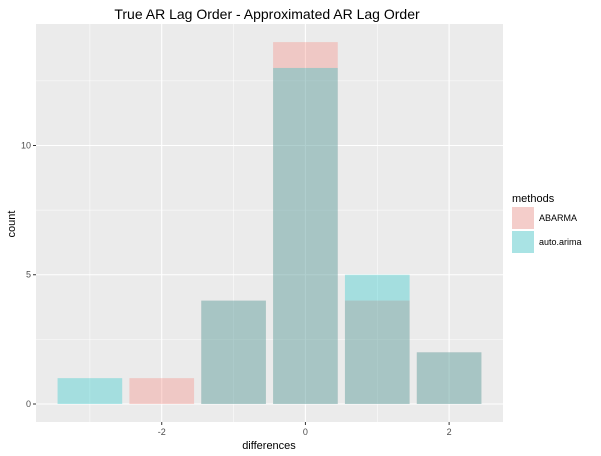 The height and width of the screenshot is (456, 601). I want to click on legend-swatch-auto-arima, so click(523, 242).